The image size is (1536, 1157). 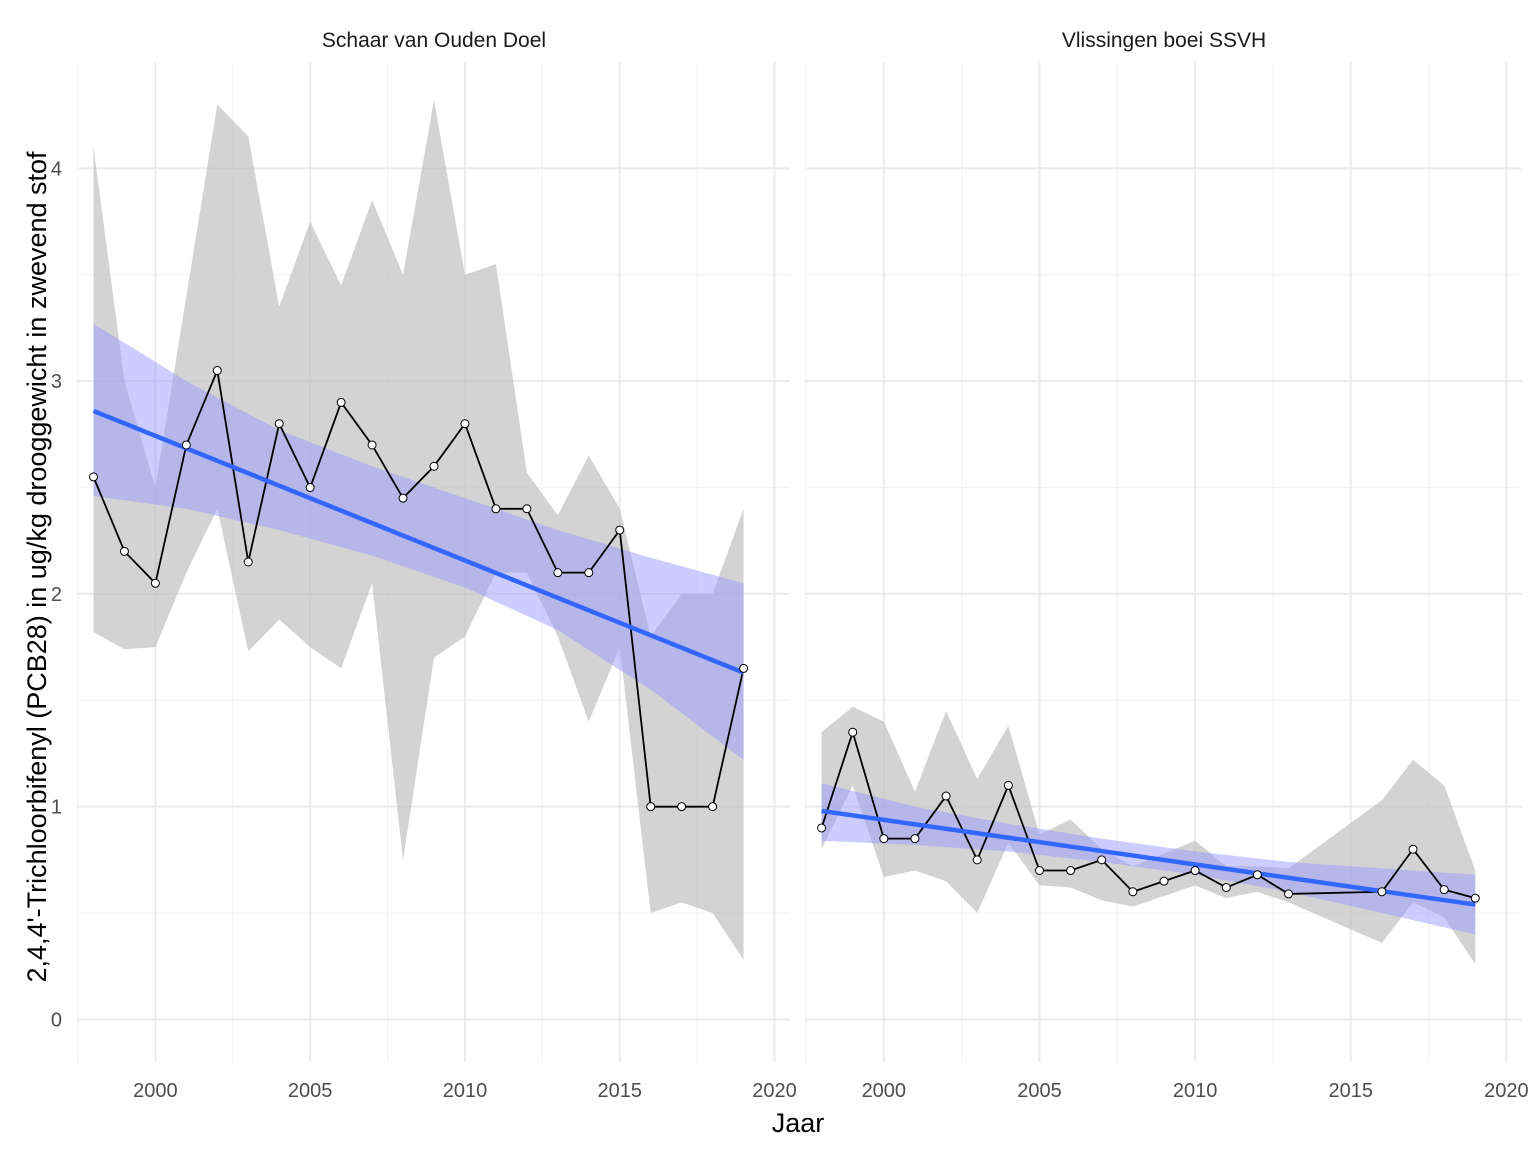 I want to click on series-line, so click(x=1148, y=814).